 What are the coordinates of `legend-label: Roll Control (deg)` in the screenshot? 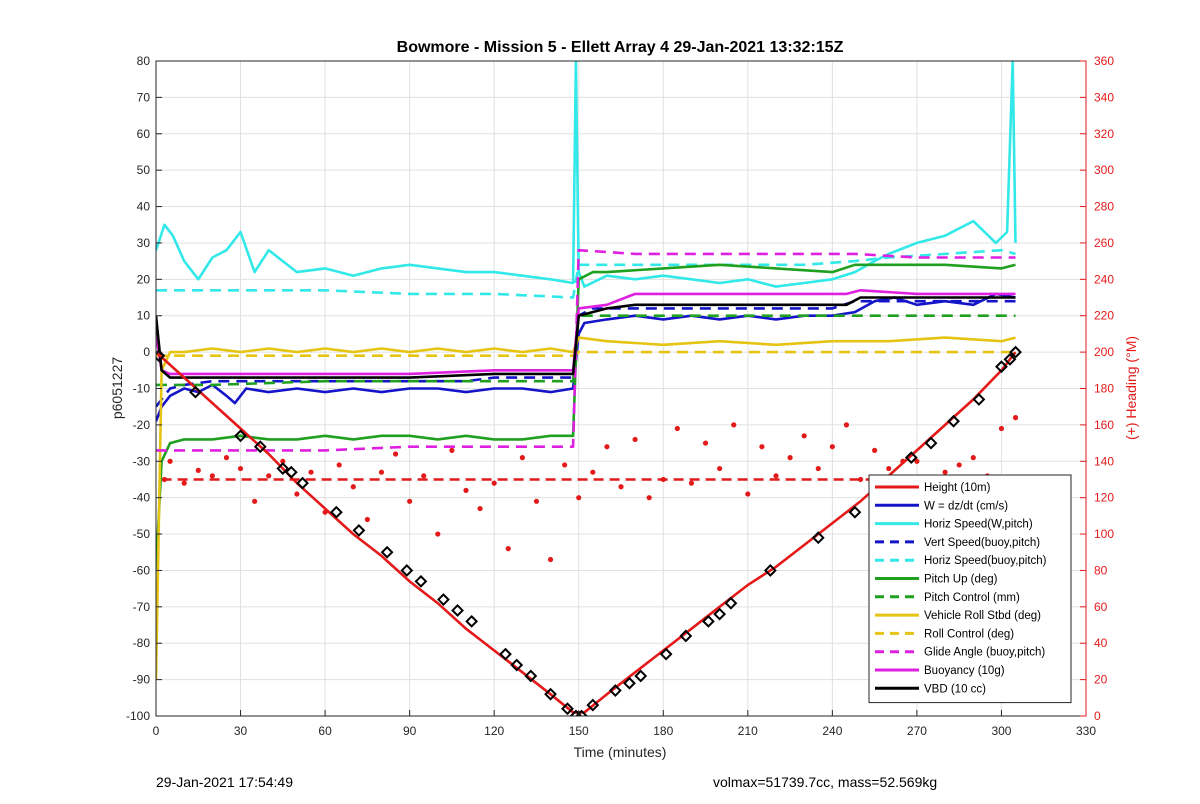 It's located at (969, 634).